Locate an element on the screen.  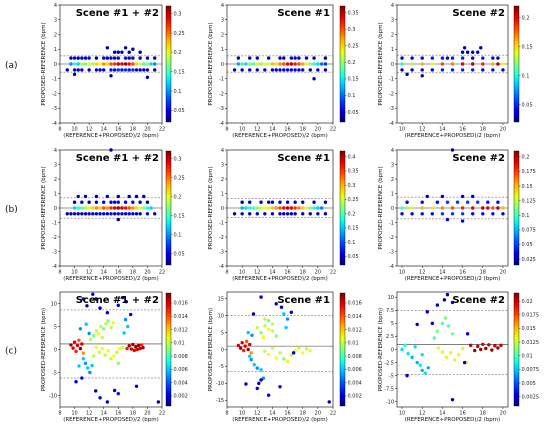
y-tick-label: 4 is located at coordinates (392, 6).